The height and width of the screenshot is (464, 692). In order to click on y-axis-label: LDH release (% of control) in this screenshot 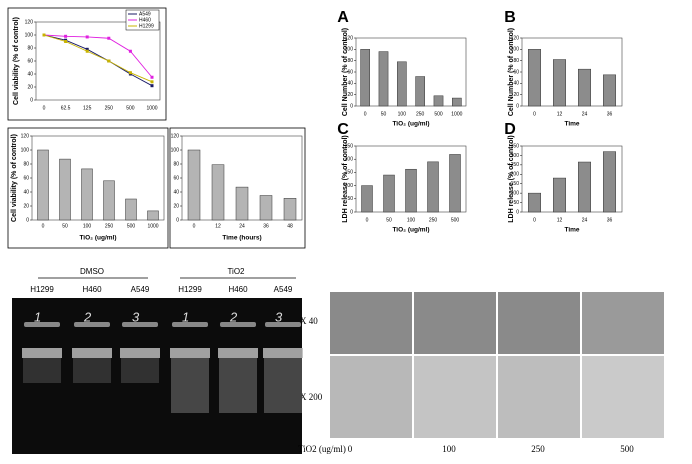, I will do `click(345, 179)`.